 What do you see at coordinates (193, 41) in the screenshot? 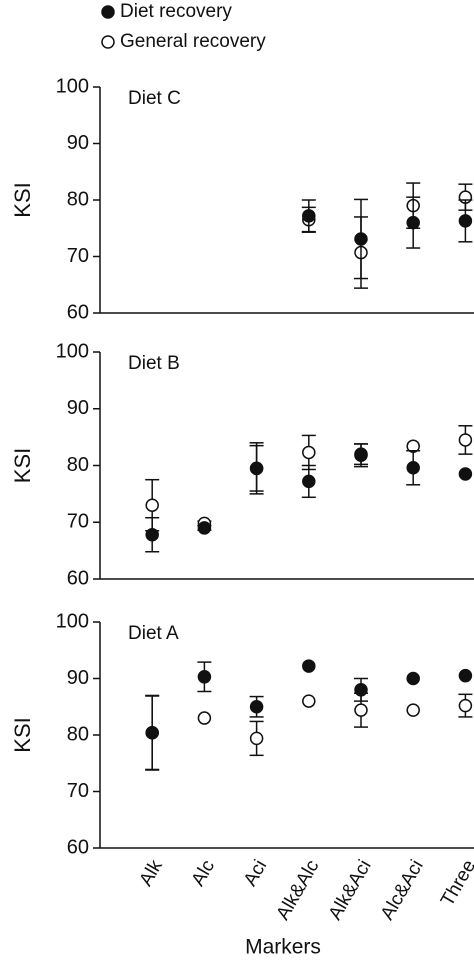
I see `legend-label: General recovery` at bounding box center [193, 41].